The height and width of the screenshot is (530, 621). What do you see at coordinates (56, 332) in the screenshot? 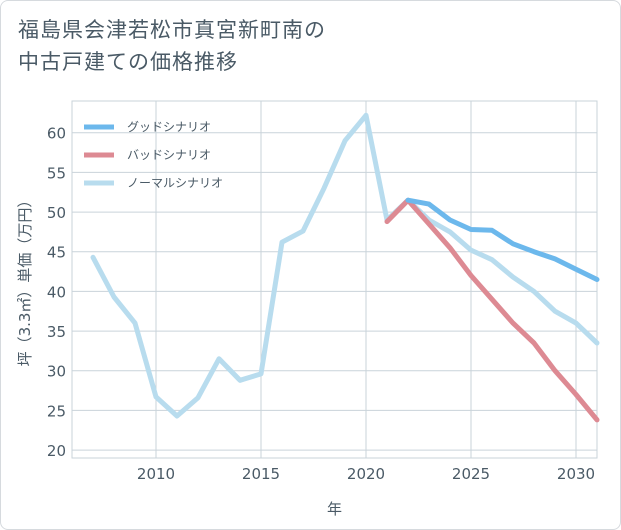
I see `y-tick-label: 35` at bounding box center [56, 332].